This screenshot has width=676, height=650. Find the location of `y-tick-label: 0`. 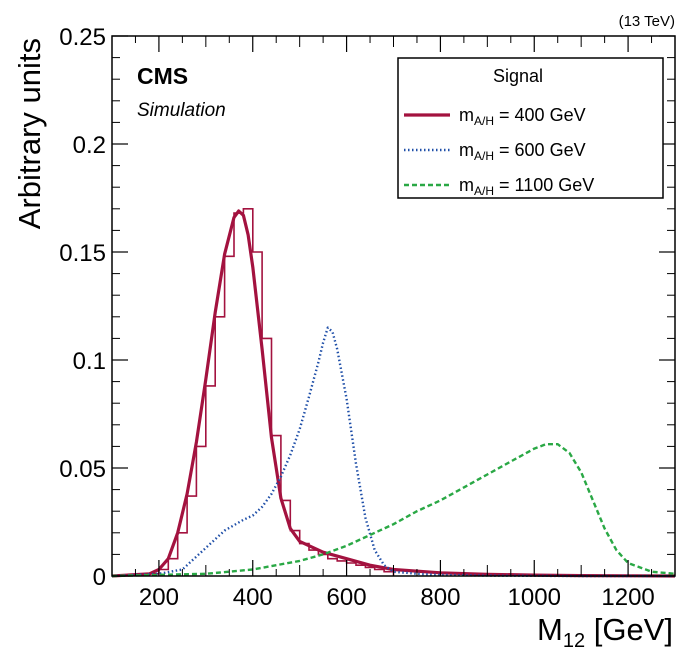

y-tick-label: 0 is located at coordinates (99, 577).